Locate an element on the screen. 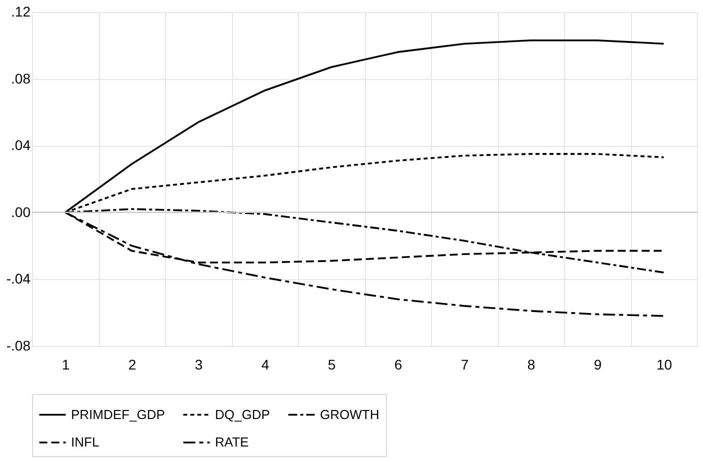 This screenshot has height=462, width=703. legend-label: RATE is located at coordinates (232, 442).